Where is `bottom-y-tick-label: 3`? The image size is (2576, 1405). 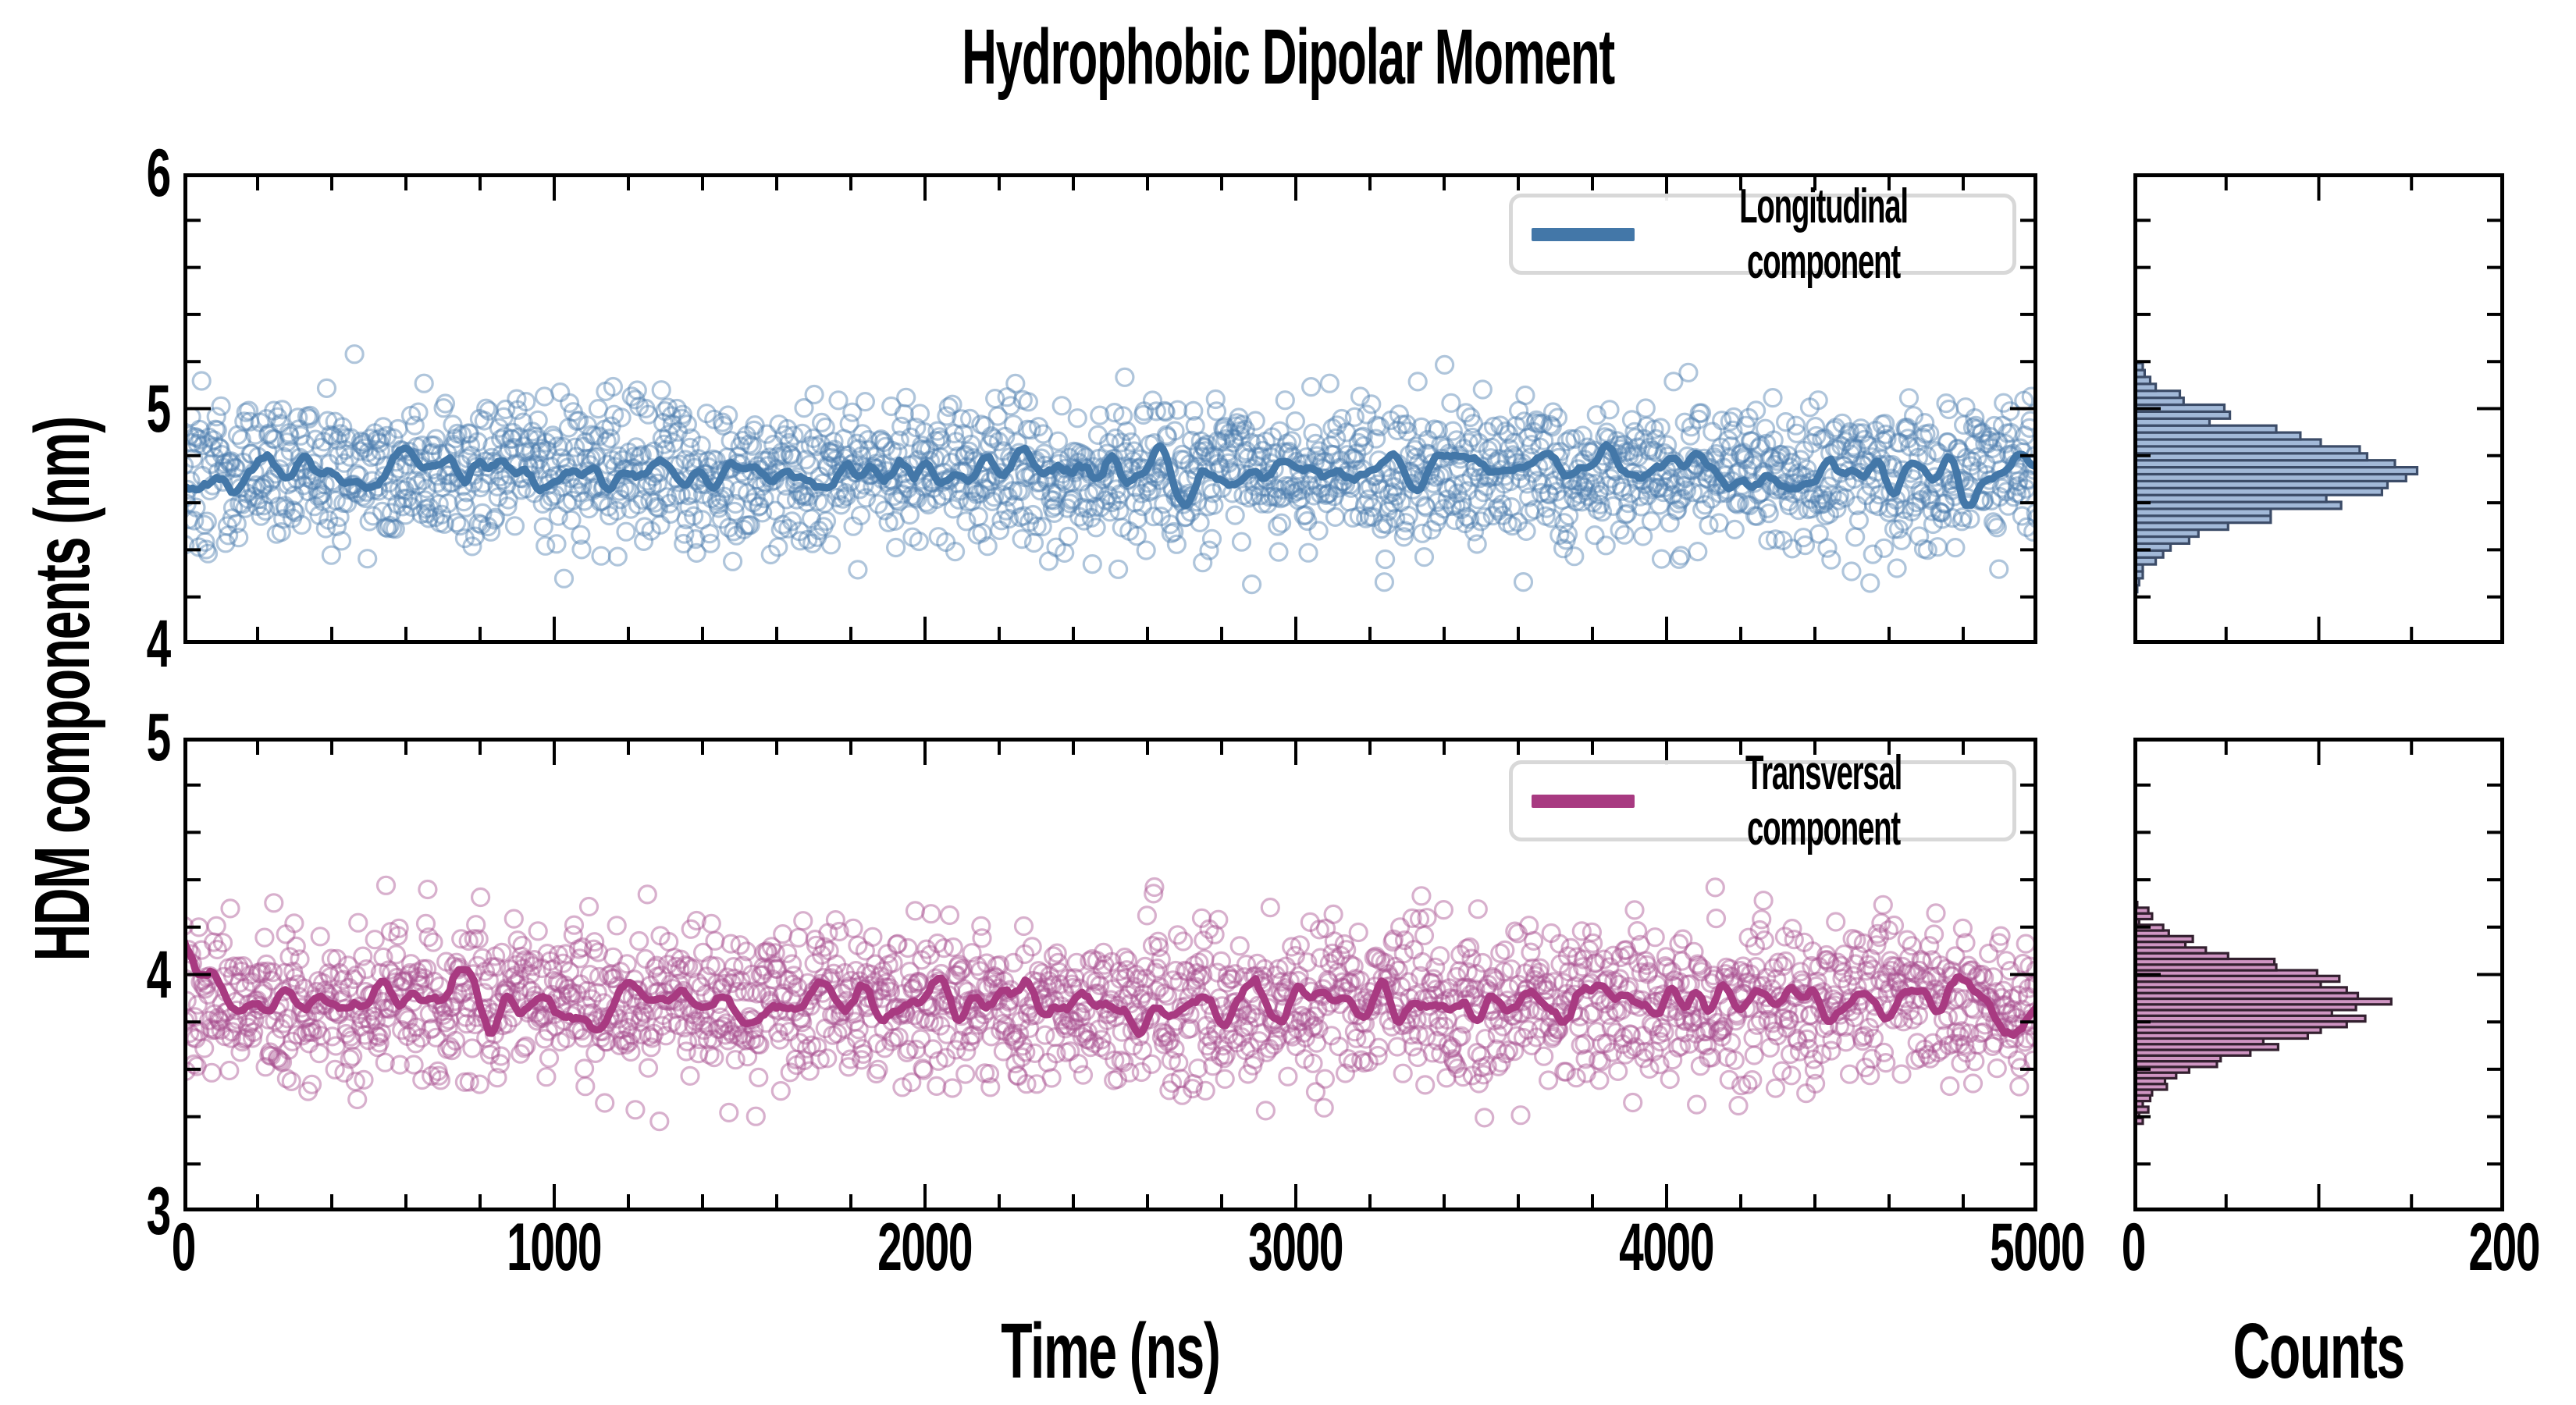 bottom-y-tick-label: 3 is located at coordinates (159, 1212).